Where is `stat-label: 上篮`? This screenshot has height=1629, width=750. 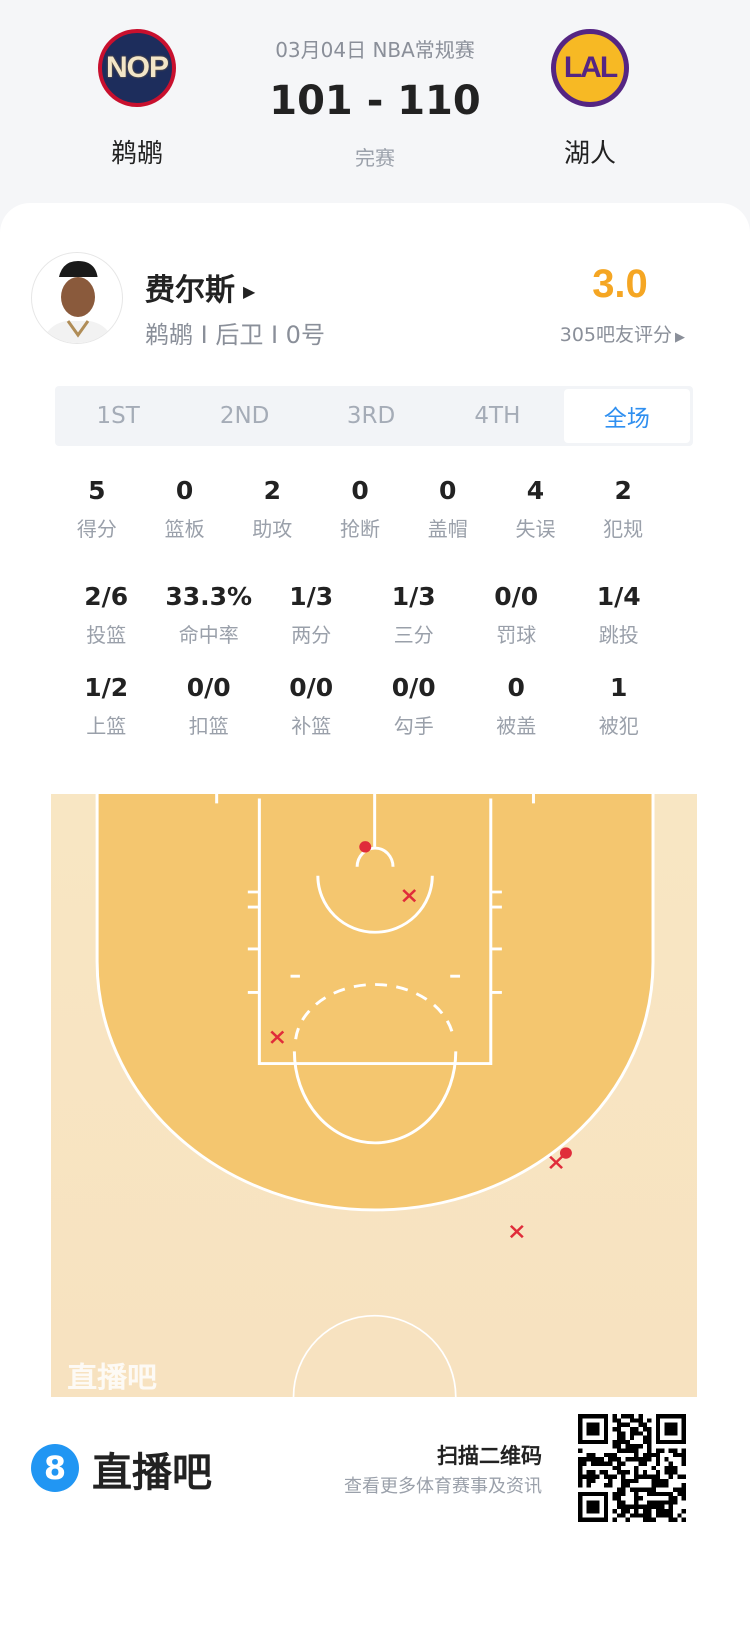
stat-label: 上篮 is located at coordinates (106, 726).